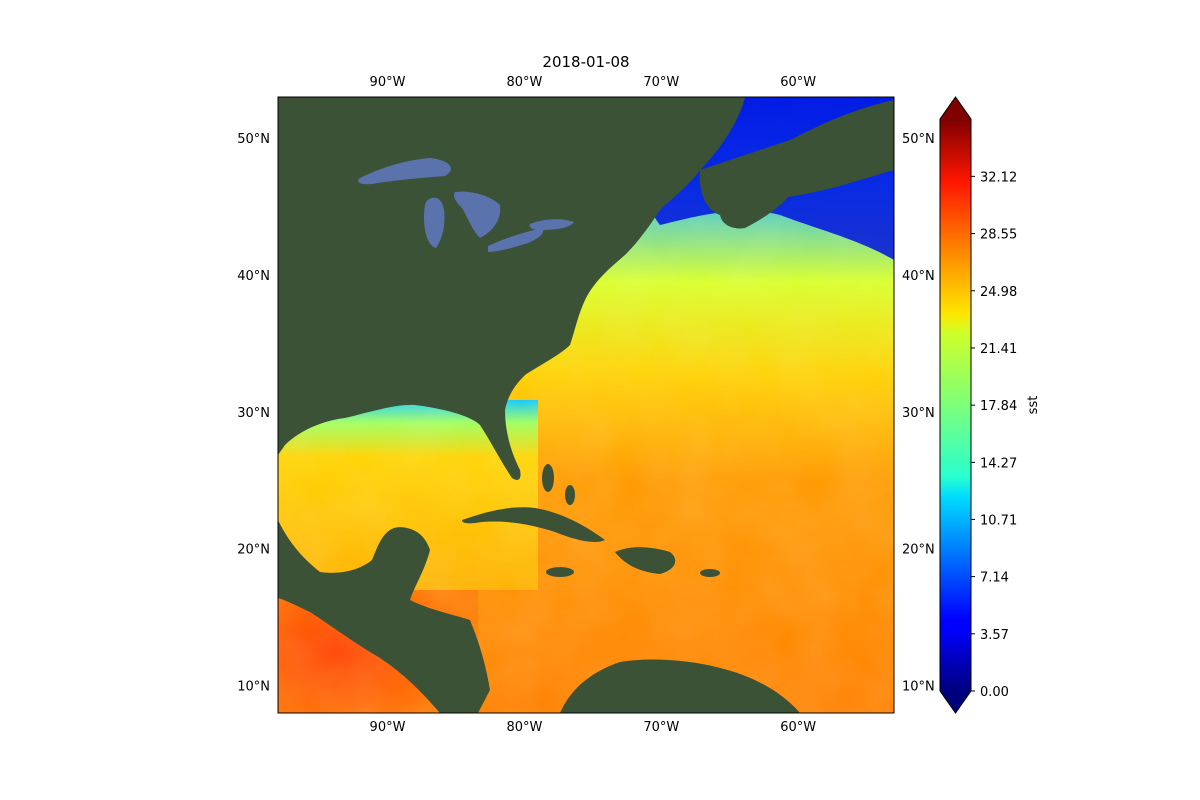  Describe the element at coordinates (661, 727) in the screenshot. I see `longitude-label-bottom: 70°W` at that location.